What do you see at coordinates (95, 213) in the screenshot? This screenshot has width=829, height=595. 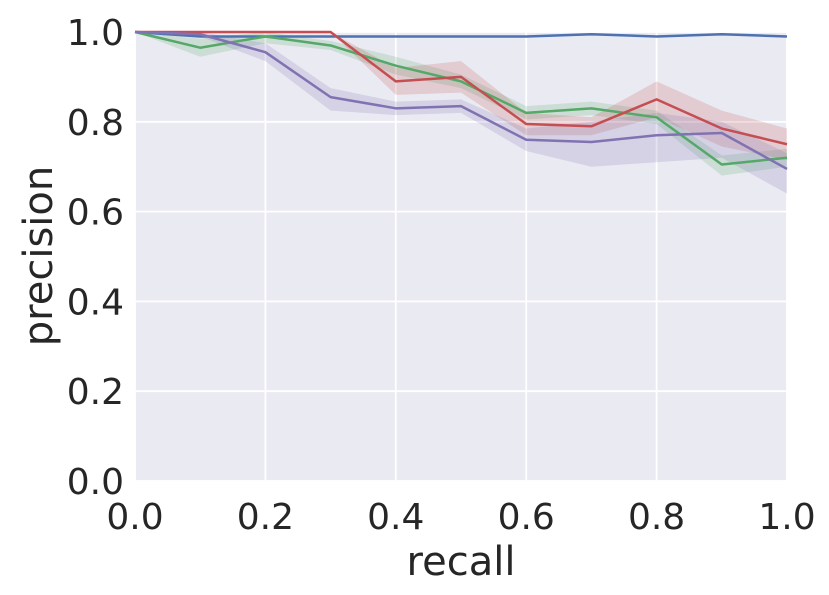 I see `y-tick-label: 0.6` at bounding box center [95, 213].